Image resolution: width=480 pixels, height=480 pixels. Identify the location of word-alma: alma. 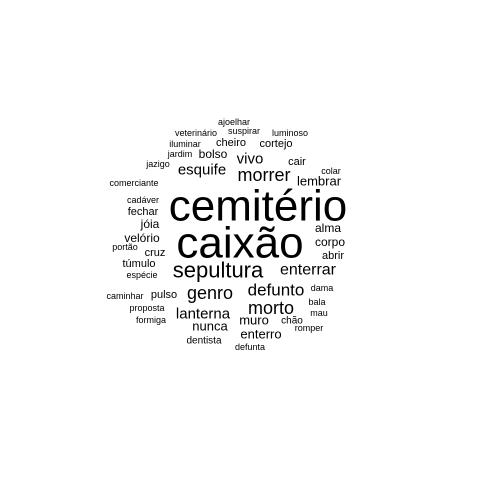
(328, 228).